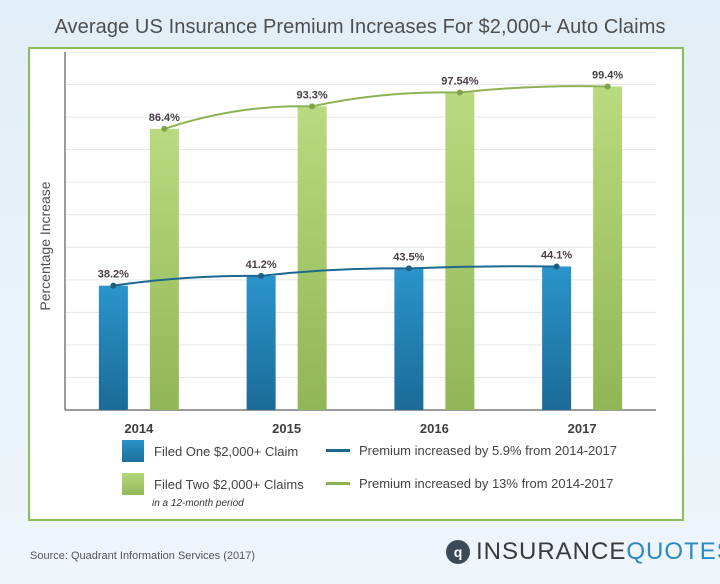 This screenshot has height=584, width=720. What do you see at coordinates (139, 428) in the screenshot?
I see `x-tick-label: 2014` at bounding box center [139, 428].